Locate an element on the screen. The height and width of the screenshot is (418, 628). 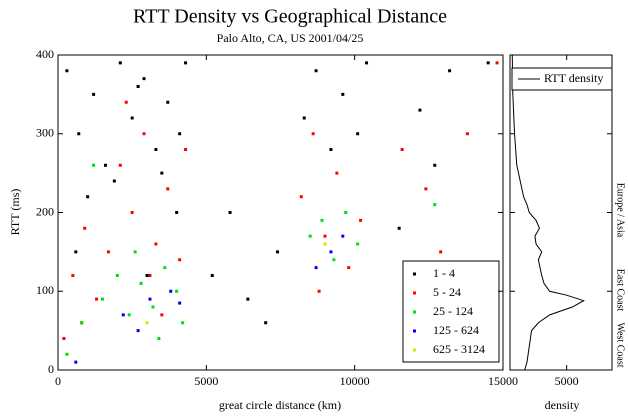
y-tick-label: 400 is located at coordinates (45, 54).